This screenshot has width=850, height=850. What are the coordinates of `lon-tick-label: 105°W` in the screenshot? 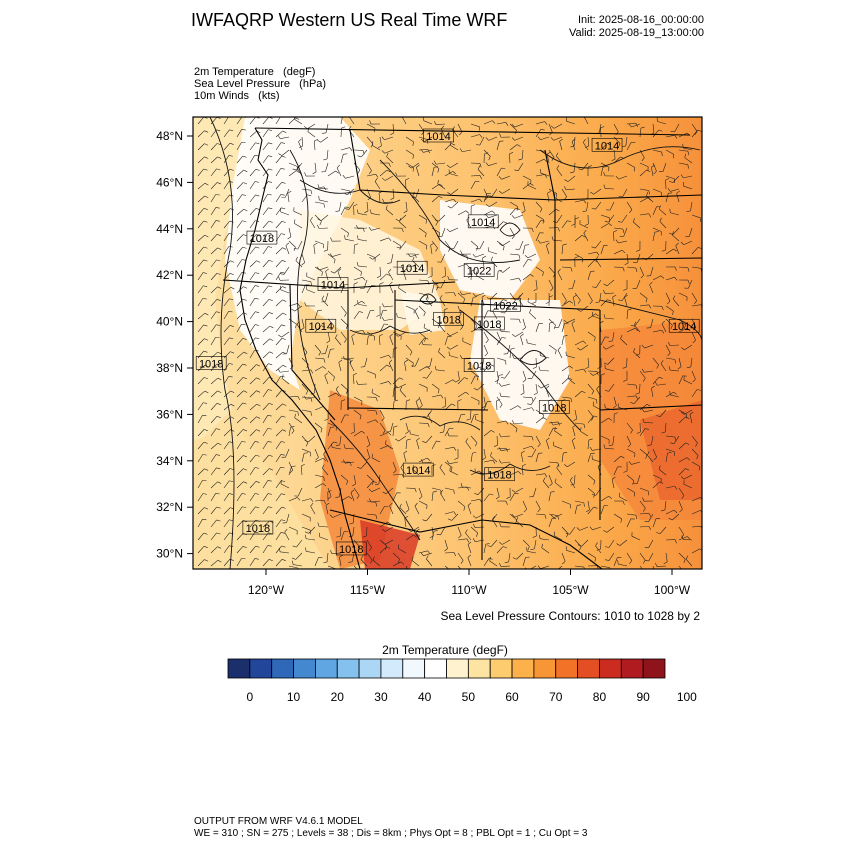 It's located at (570, 590).